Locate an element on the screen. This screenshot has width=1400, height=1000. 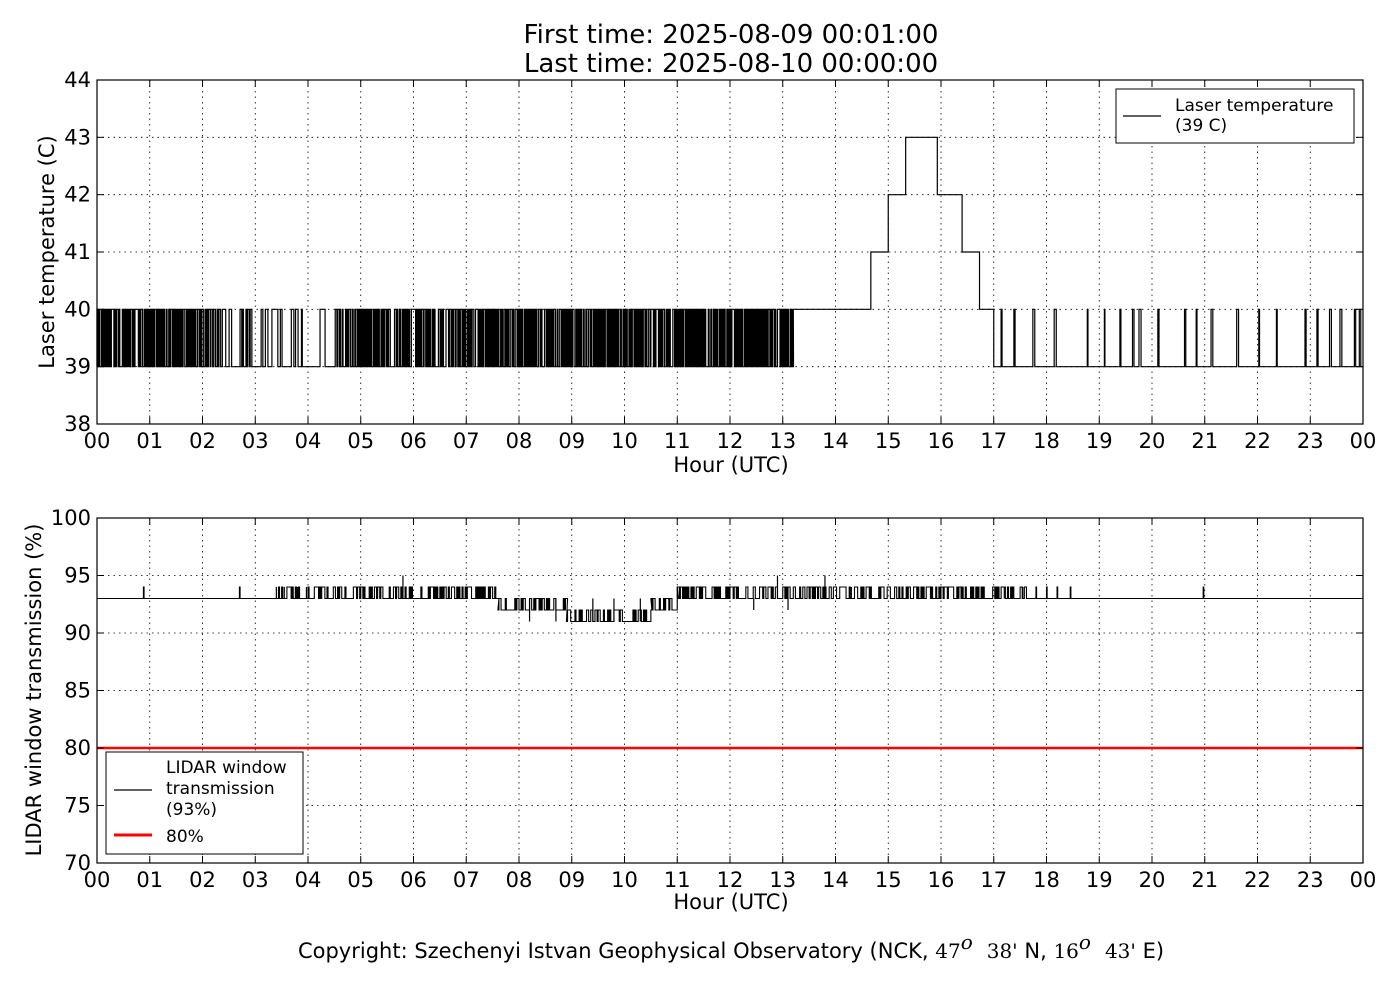
title-line-1: First time: 2025-08-09 00:01:00 is located at coordinates (731, 35).